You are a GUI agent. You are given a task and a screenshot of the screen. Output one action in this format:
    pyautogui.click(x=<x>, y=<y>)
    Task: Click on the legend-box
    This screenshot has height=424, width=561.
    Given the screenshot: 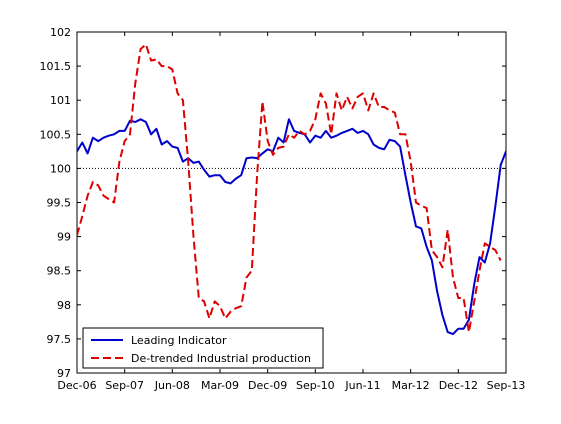 What is the action you would take?
    pyautogui.click(x=203, y=348)
    